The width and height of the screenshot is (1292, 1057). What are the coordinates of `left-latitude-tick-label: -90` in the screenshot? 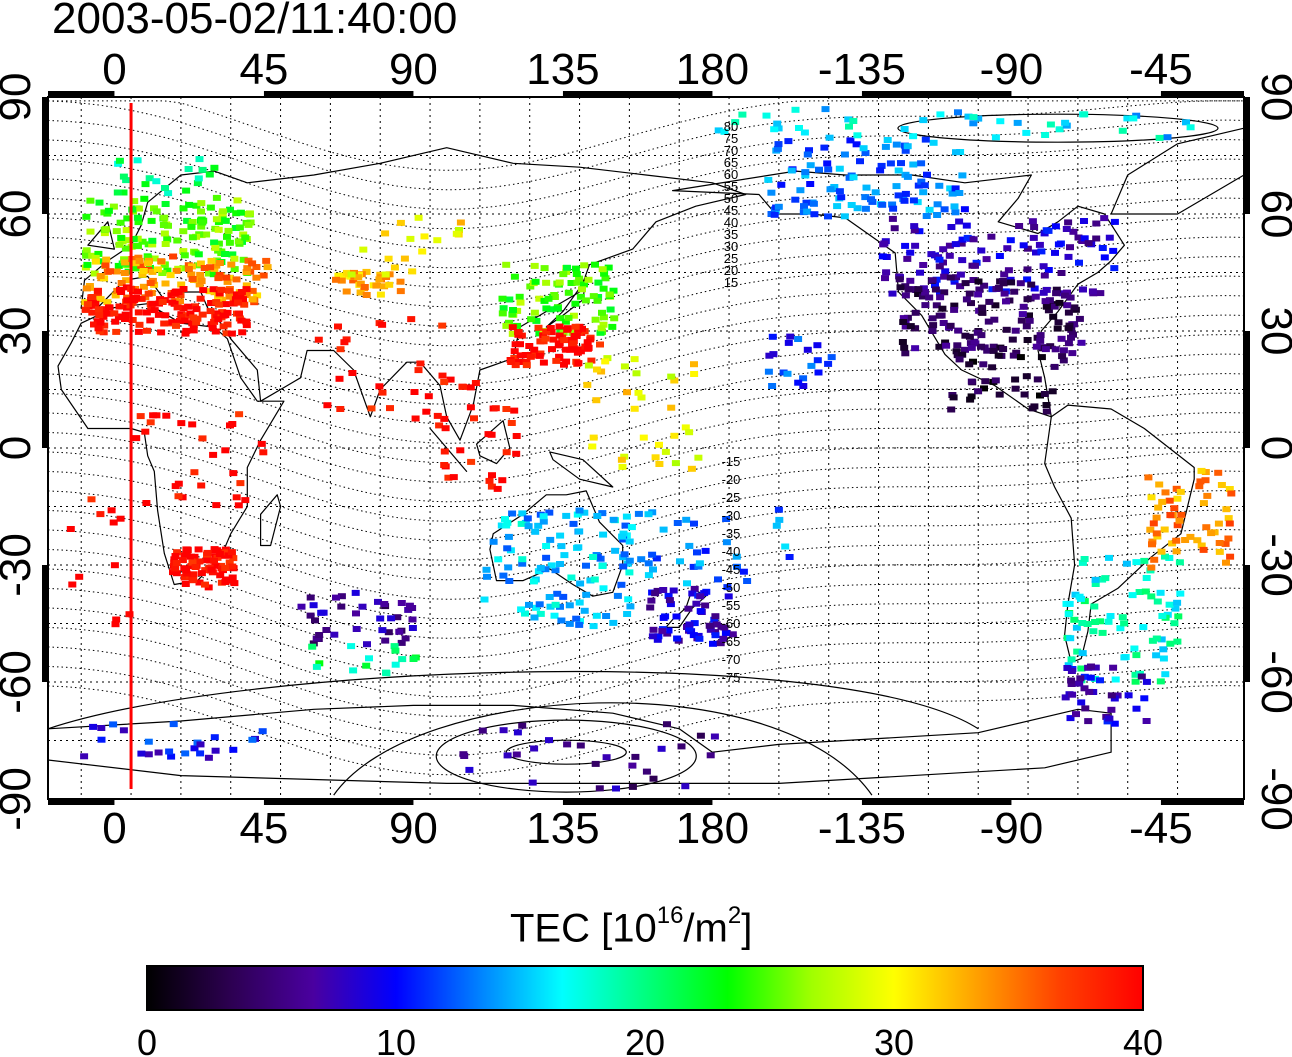 It's located at (20, 799).